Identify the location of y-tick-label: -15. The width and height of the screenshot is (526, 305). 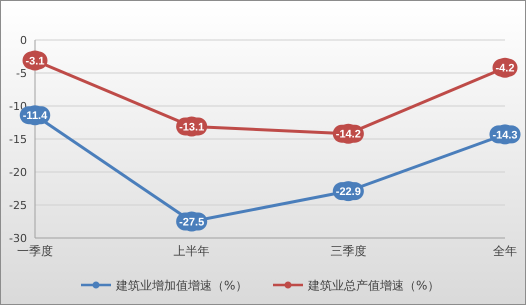
(18, 139).